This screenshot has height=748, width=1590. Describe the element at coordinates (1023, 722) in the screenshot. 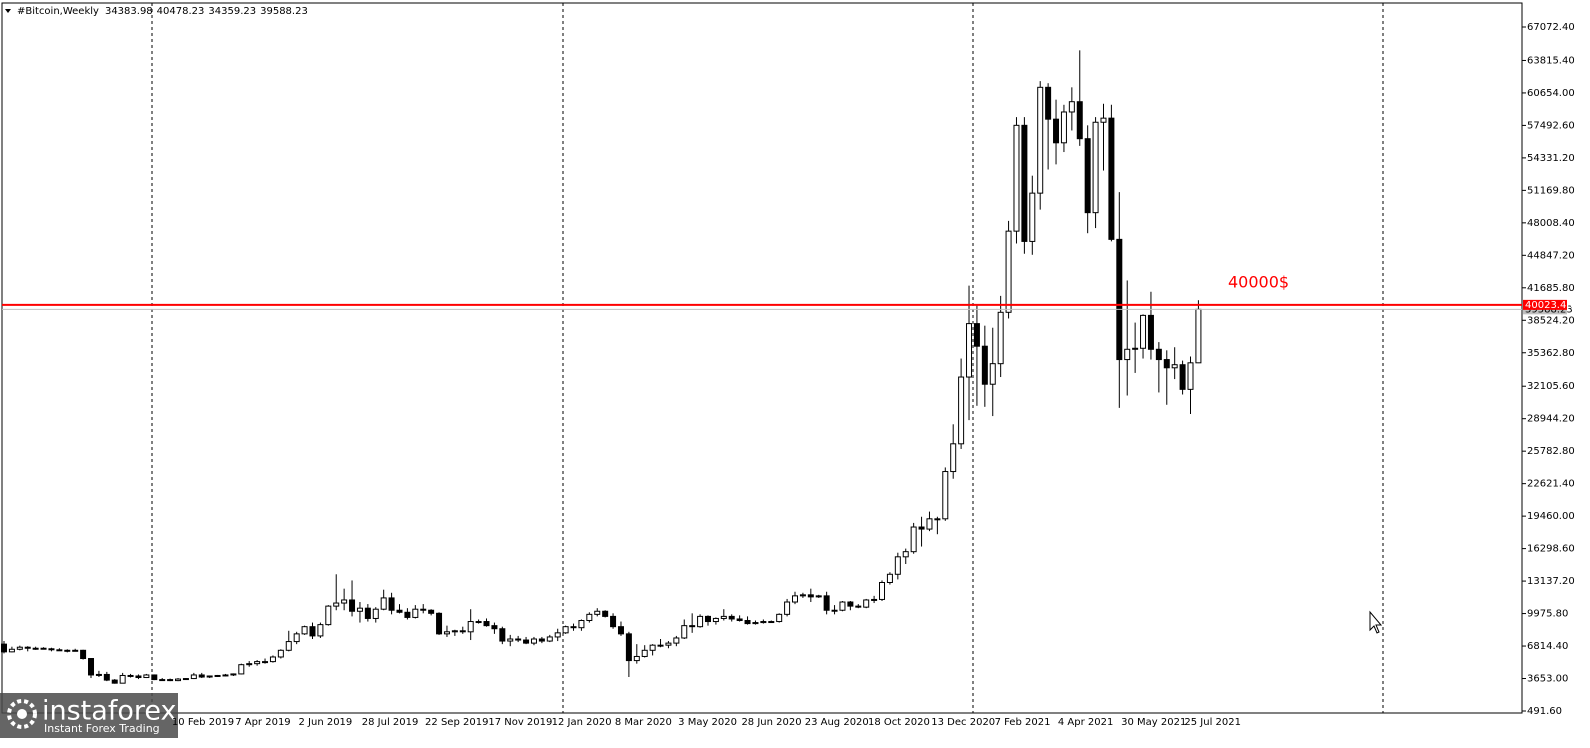

I see `x-tick-label: 7 Feb 2021` at that location.